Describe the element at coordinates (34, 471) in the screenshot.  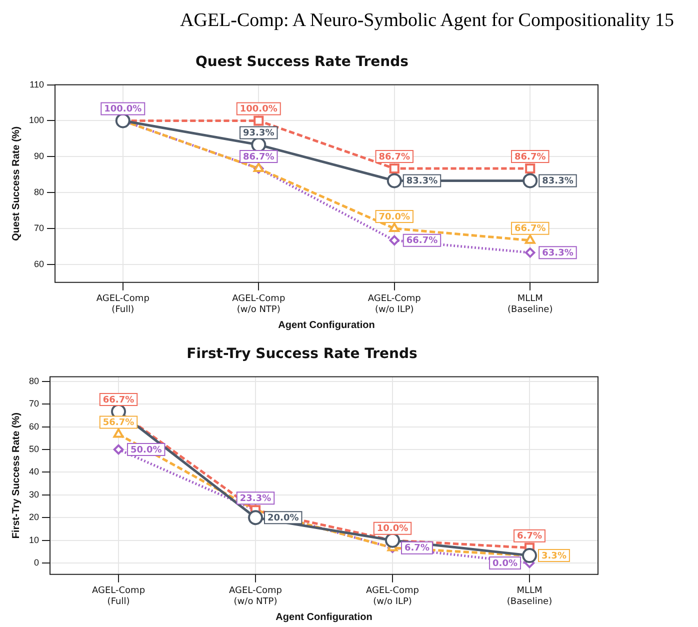
I see `y-tick-label: 40` at that location.